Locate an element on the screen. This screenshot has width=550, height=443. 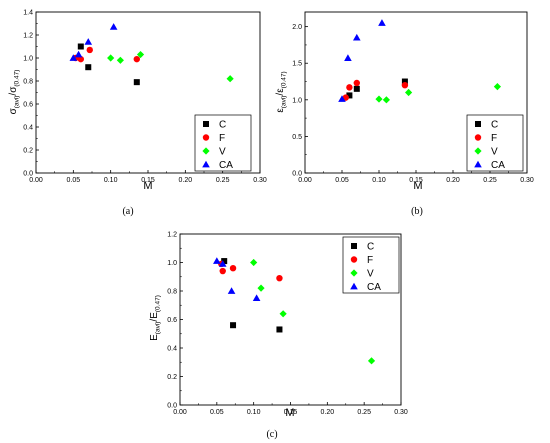
y-tick-label: 0.4 is located at coordinates (172, 349).